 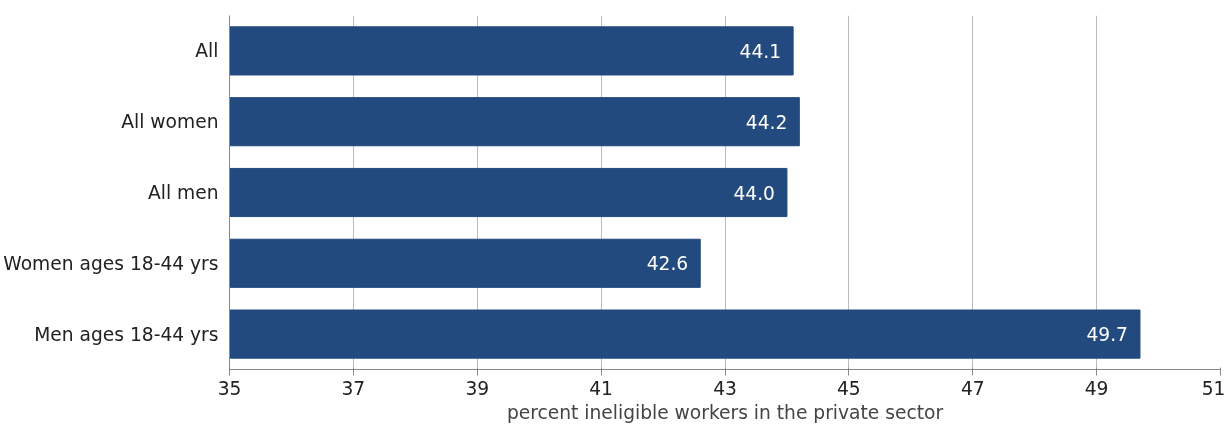 What do you see at coordinates (725, 388) in the screenshot?
I see `x-tick-label: 43` at bounding box center [725, 388].